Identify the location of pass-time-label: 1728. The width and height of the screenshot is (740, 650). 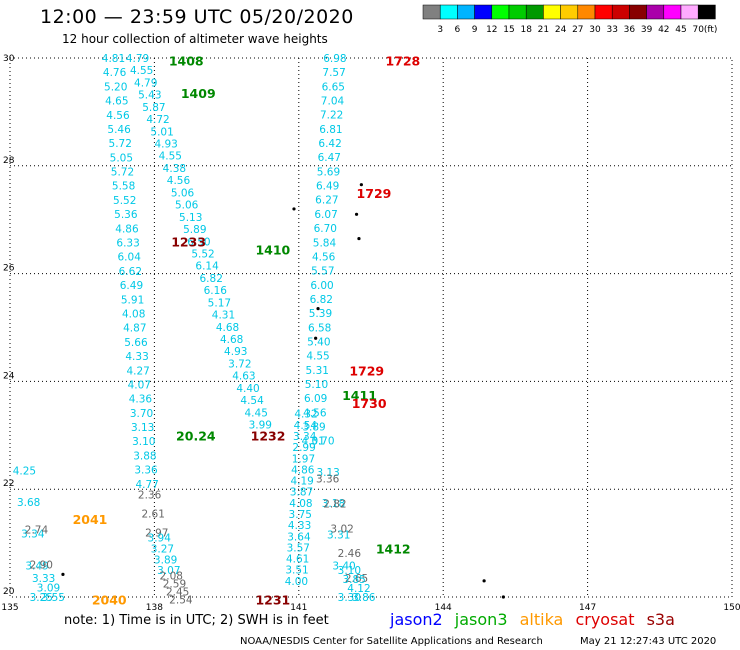
(402, 61).